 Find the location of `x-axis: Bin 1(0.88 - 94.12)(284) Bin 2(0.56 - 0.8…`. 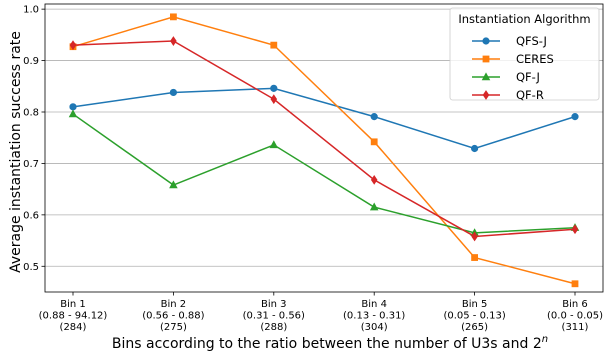

x-axis: Bin 1(0.88 - 94.12)(284) Bin 2(0.56 - 0.8… is located at coordinates (321, 312).